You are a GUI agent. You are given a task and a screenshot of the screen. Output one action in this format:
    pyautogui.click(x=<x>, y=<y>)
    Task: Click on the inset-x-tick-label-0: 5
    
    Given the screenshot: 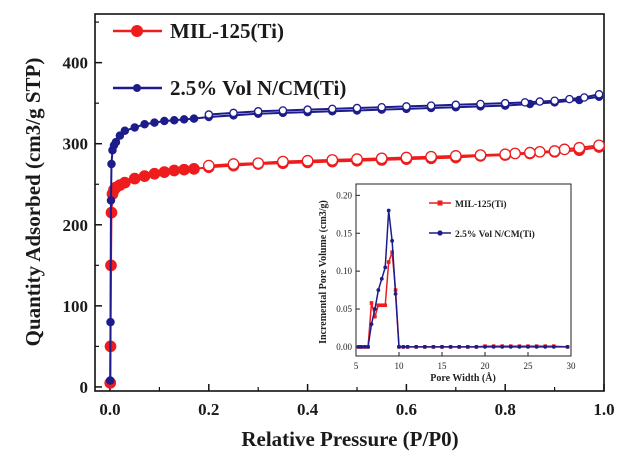 What is the action you would take?
    pyautogui.click(x=356, y=366)
    